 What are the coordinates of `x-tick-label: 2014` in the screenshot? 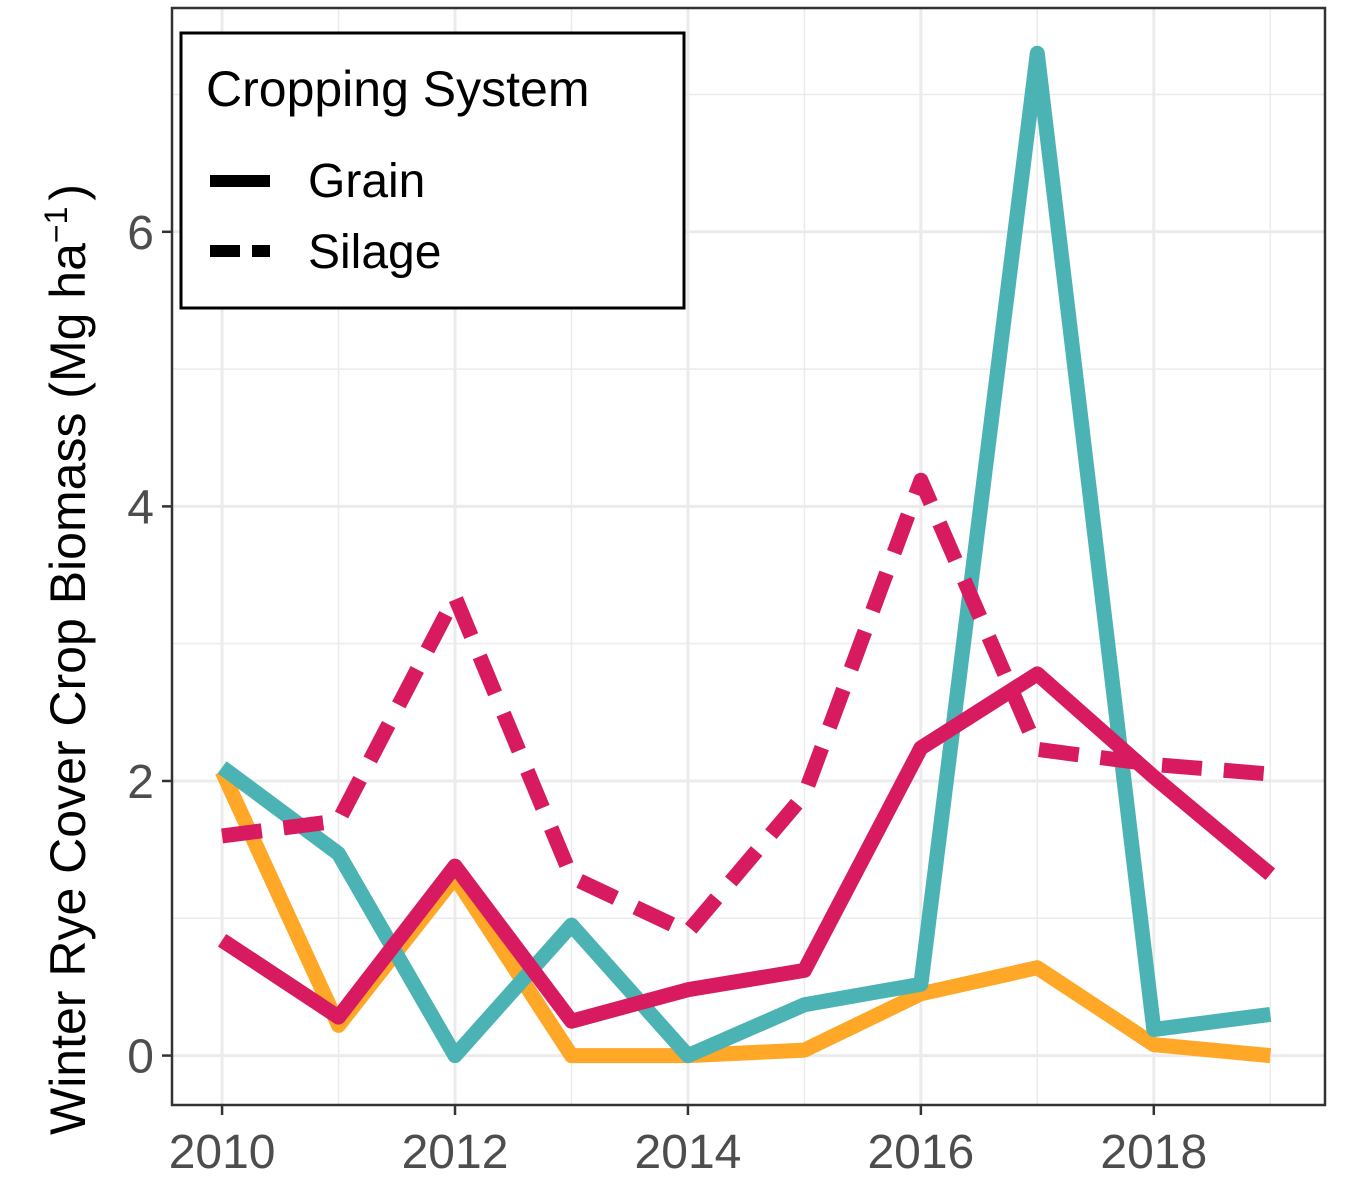 It's located at (688, 1152).